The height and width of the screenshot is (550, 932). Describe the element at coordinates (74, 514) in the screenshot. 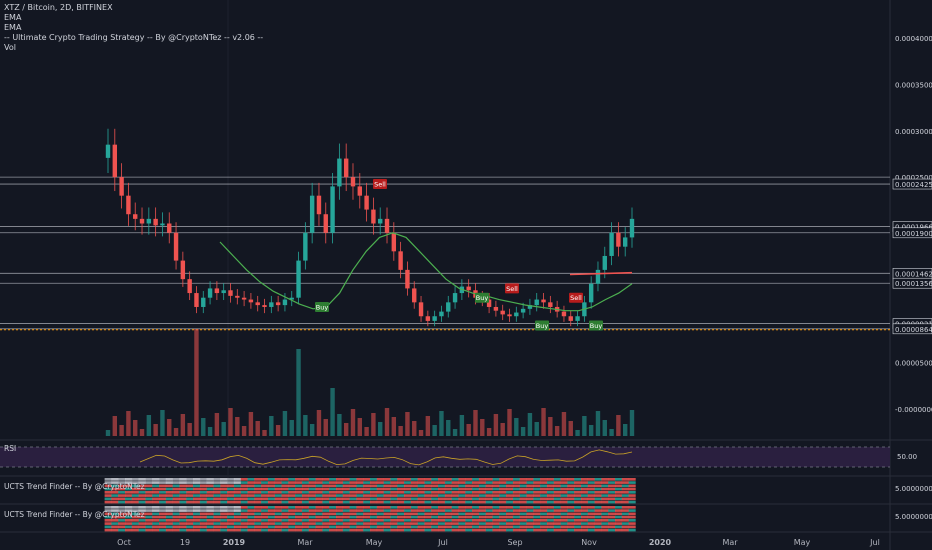

I see `trend-pane-2-label: UCTS Trend Finder -- By @CryptoNTez` at that location.